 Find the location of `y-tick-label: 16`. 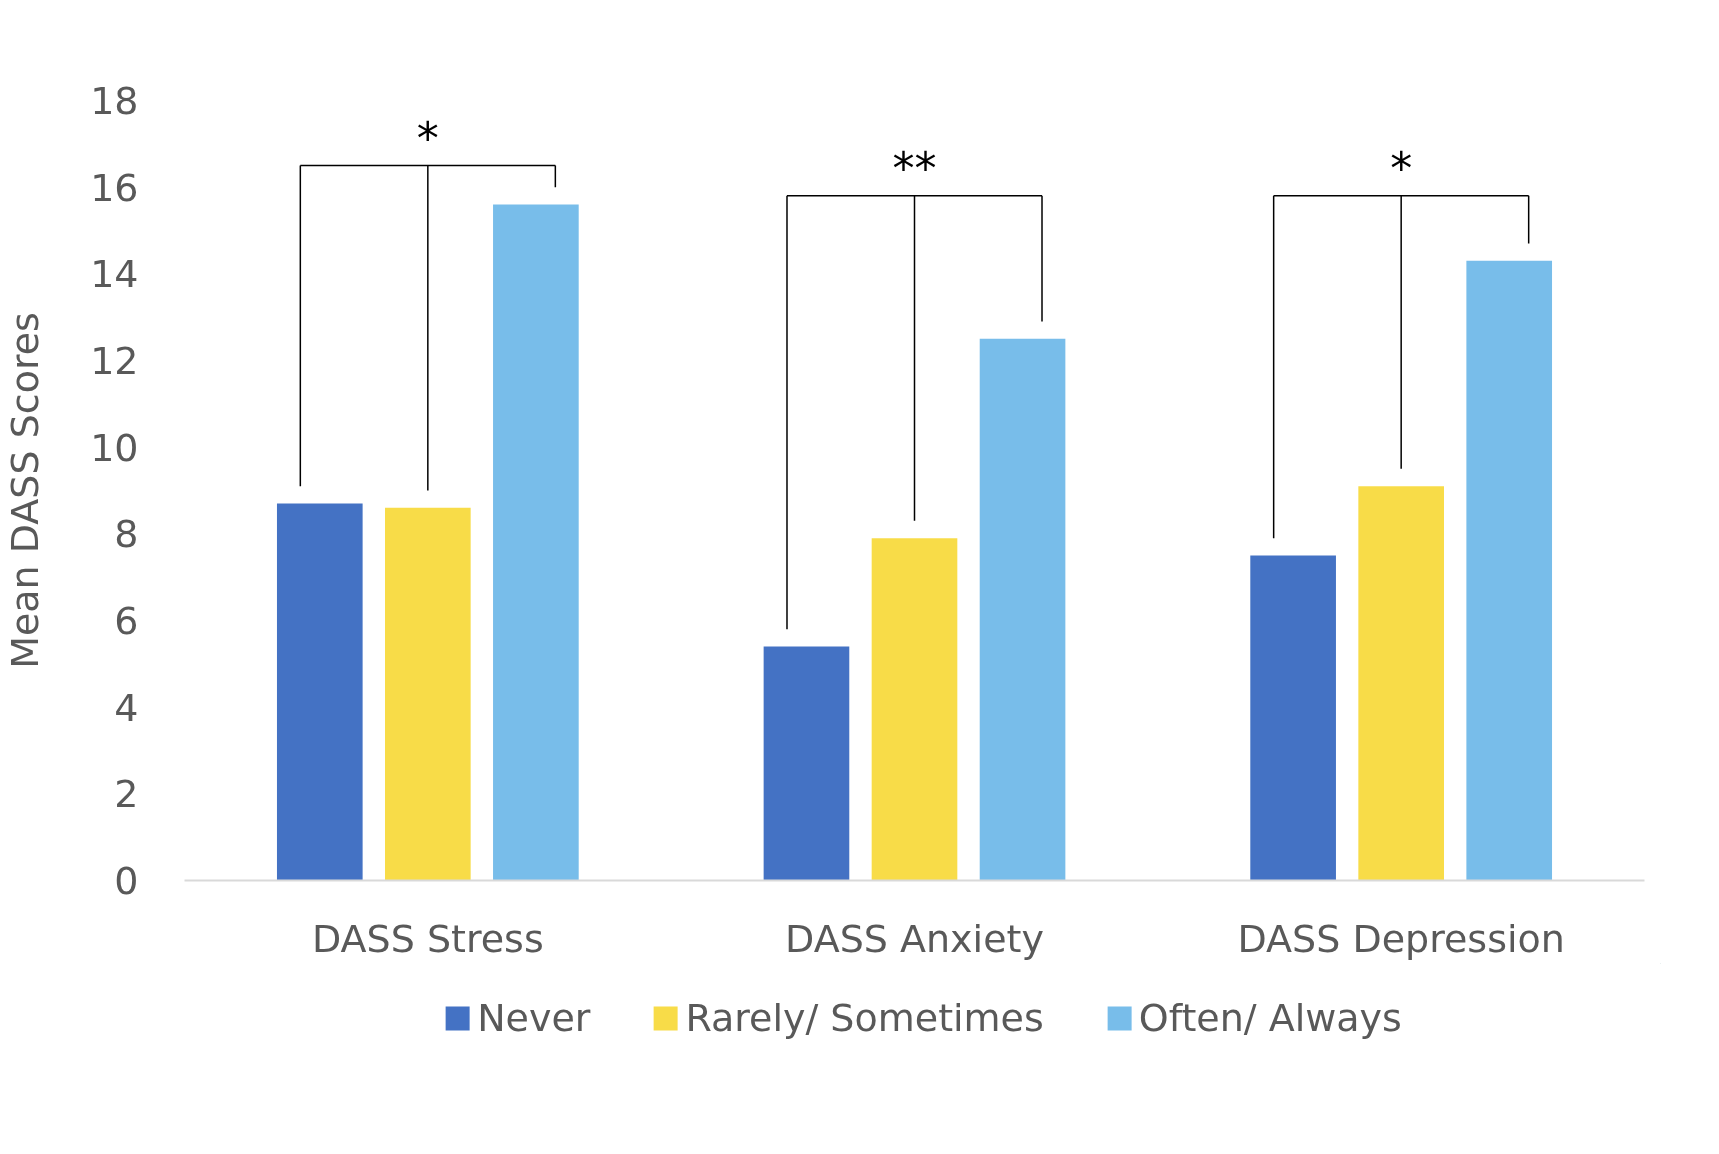

y-tick-label: 16 is located at coordinates (114, 187).